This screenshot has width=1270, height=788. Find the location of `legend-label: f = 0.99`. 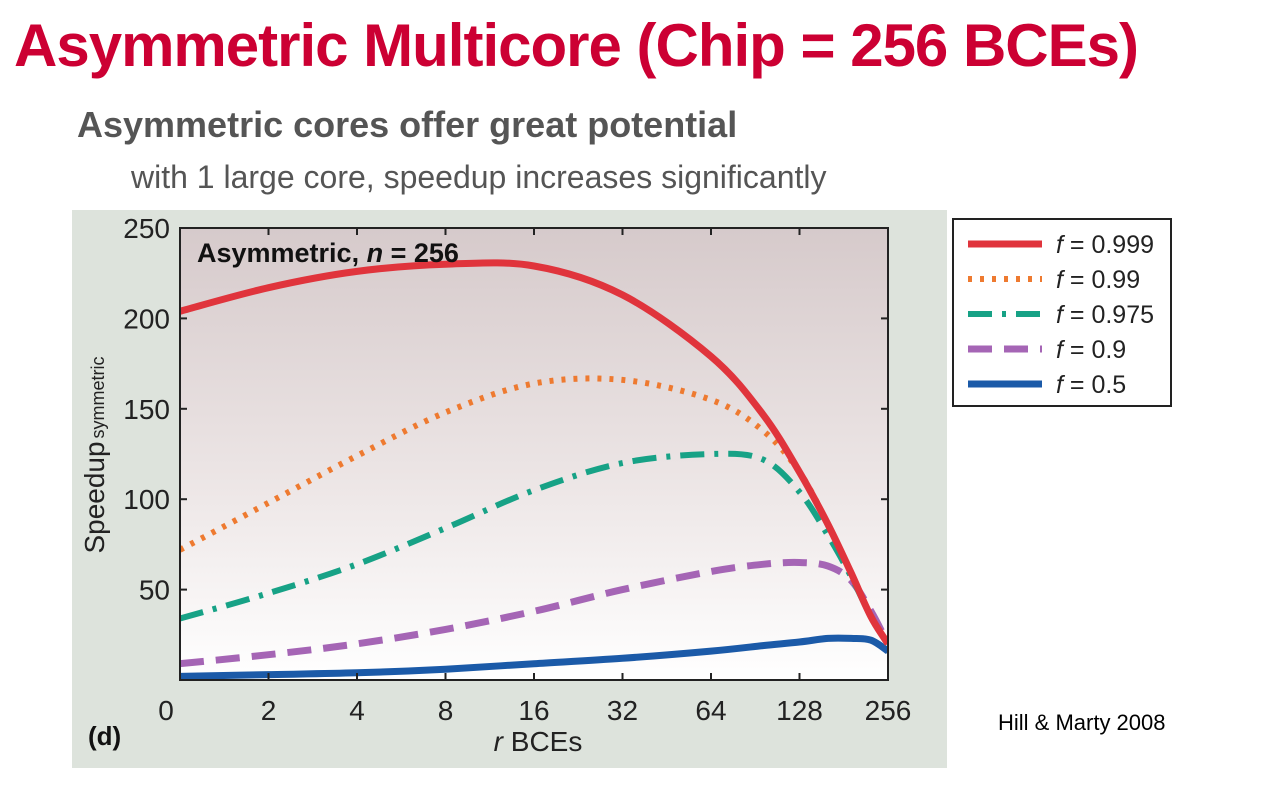

legend-label: f = 0.99 is located at coordinates (1098, 280).